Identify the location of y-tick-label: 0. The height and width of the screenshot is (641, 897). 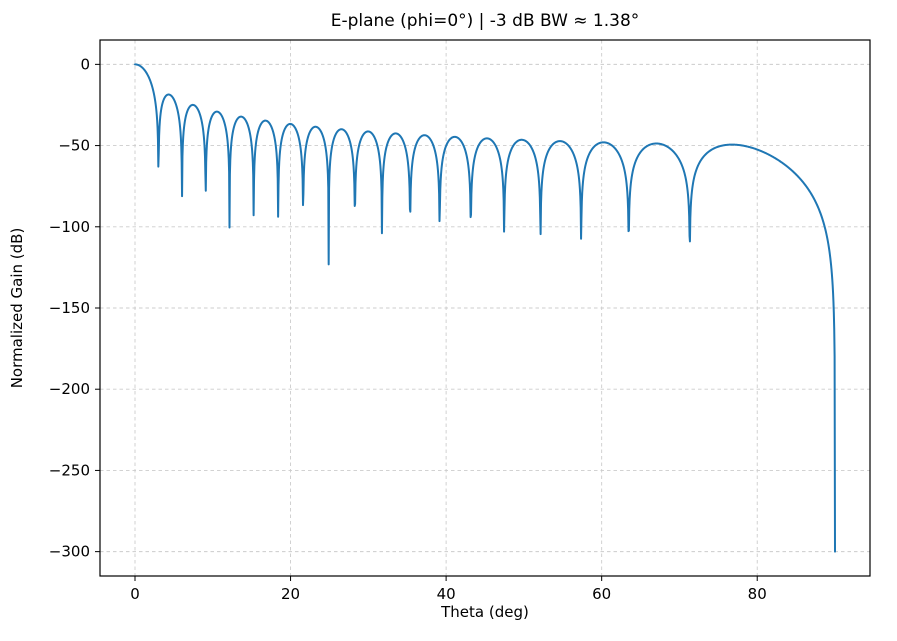
(85, 64).